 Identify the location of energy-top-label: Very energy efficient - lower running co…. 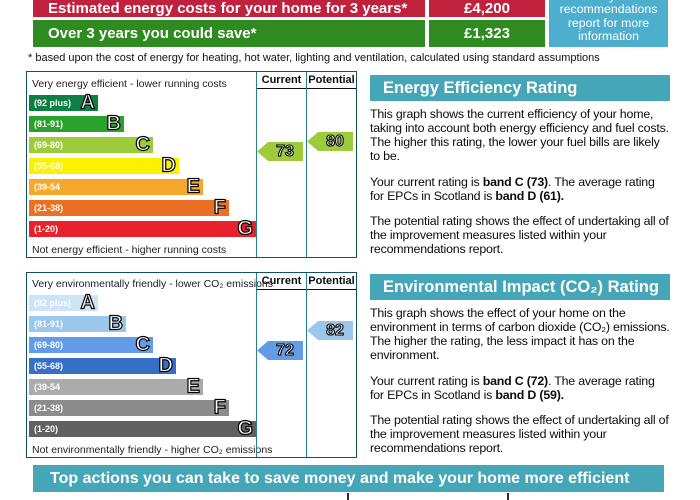
(129, 84).